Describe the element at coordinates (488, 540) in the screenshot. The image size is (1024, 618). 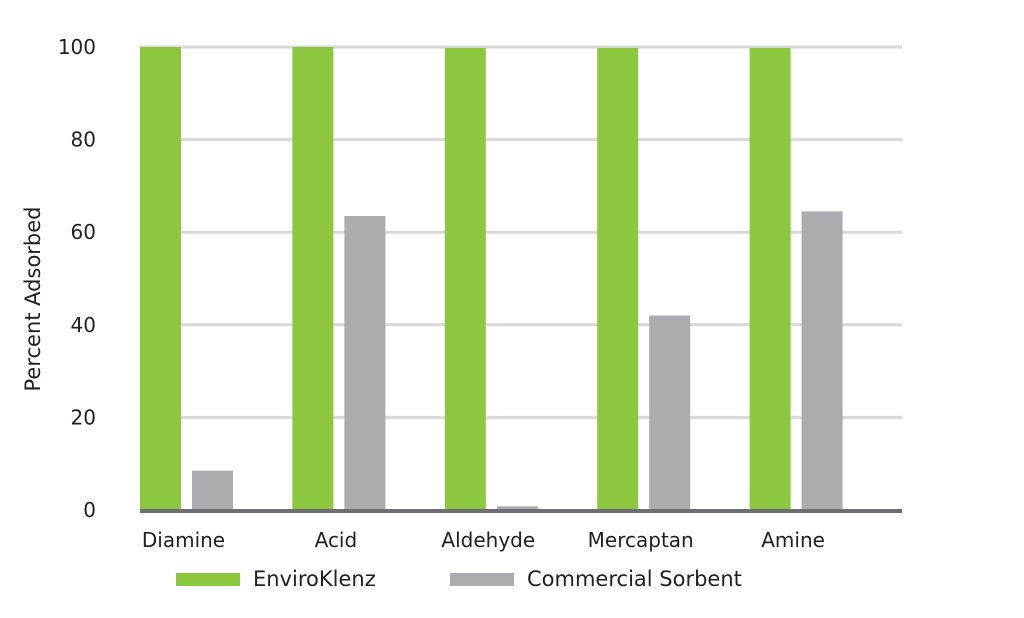
I see `x-tick-label: Aldehyde` at that location.